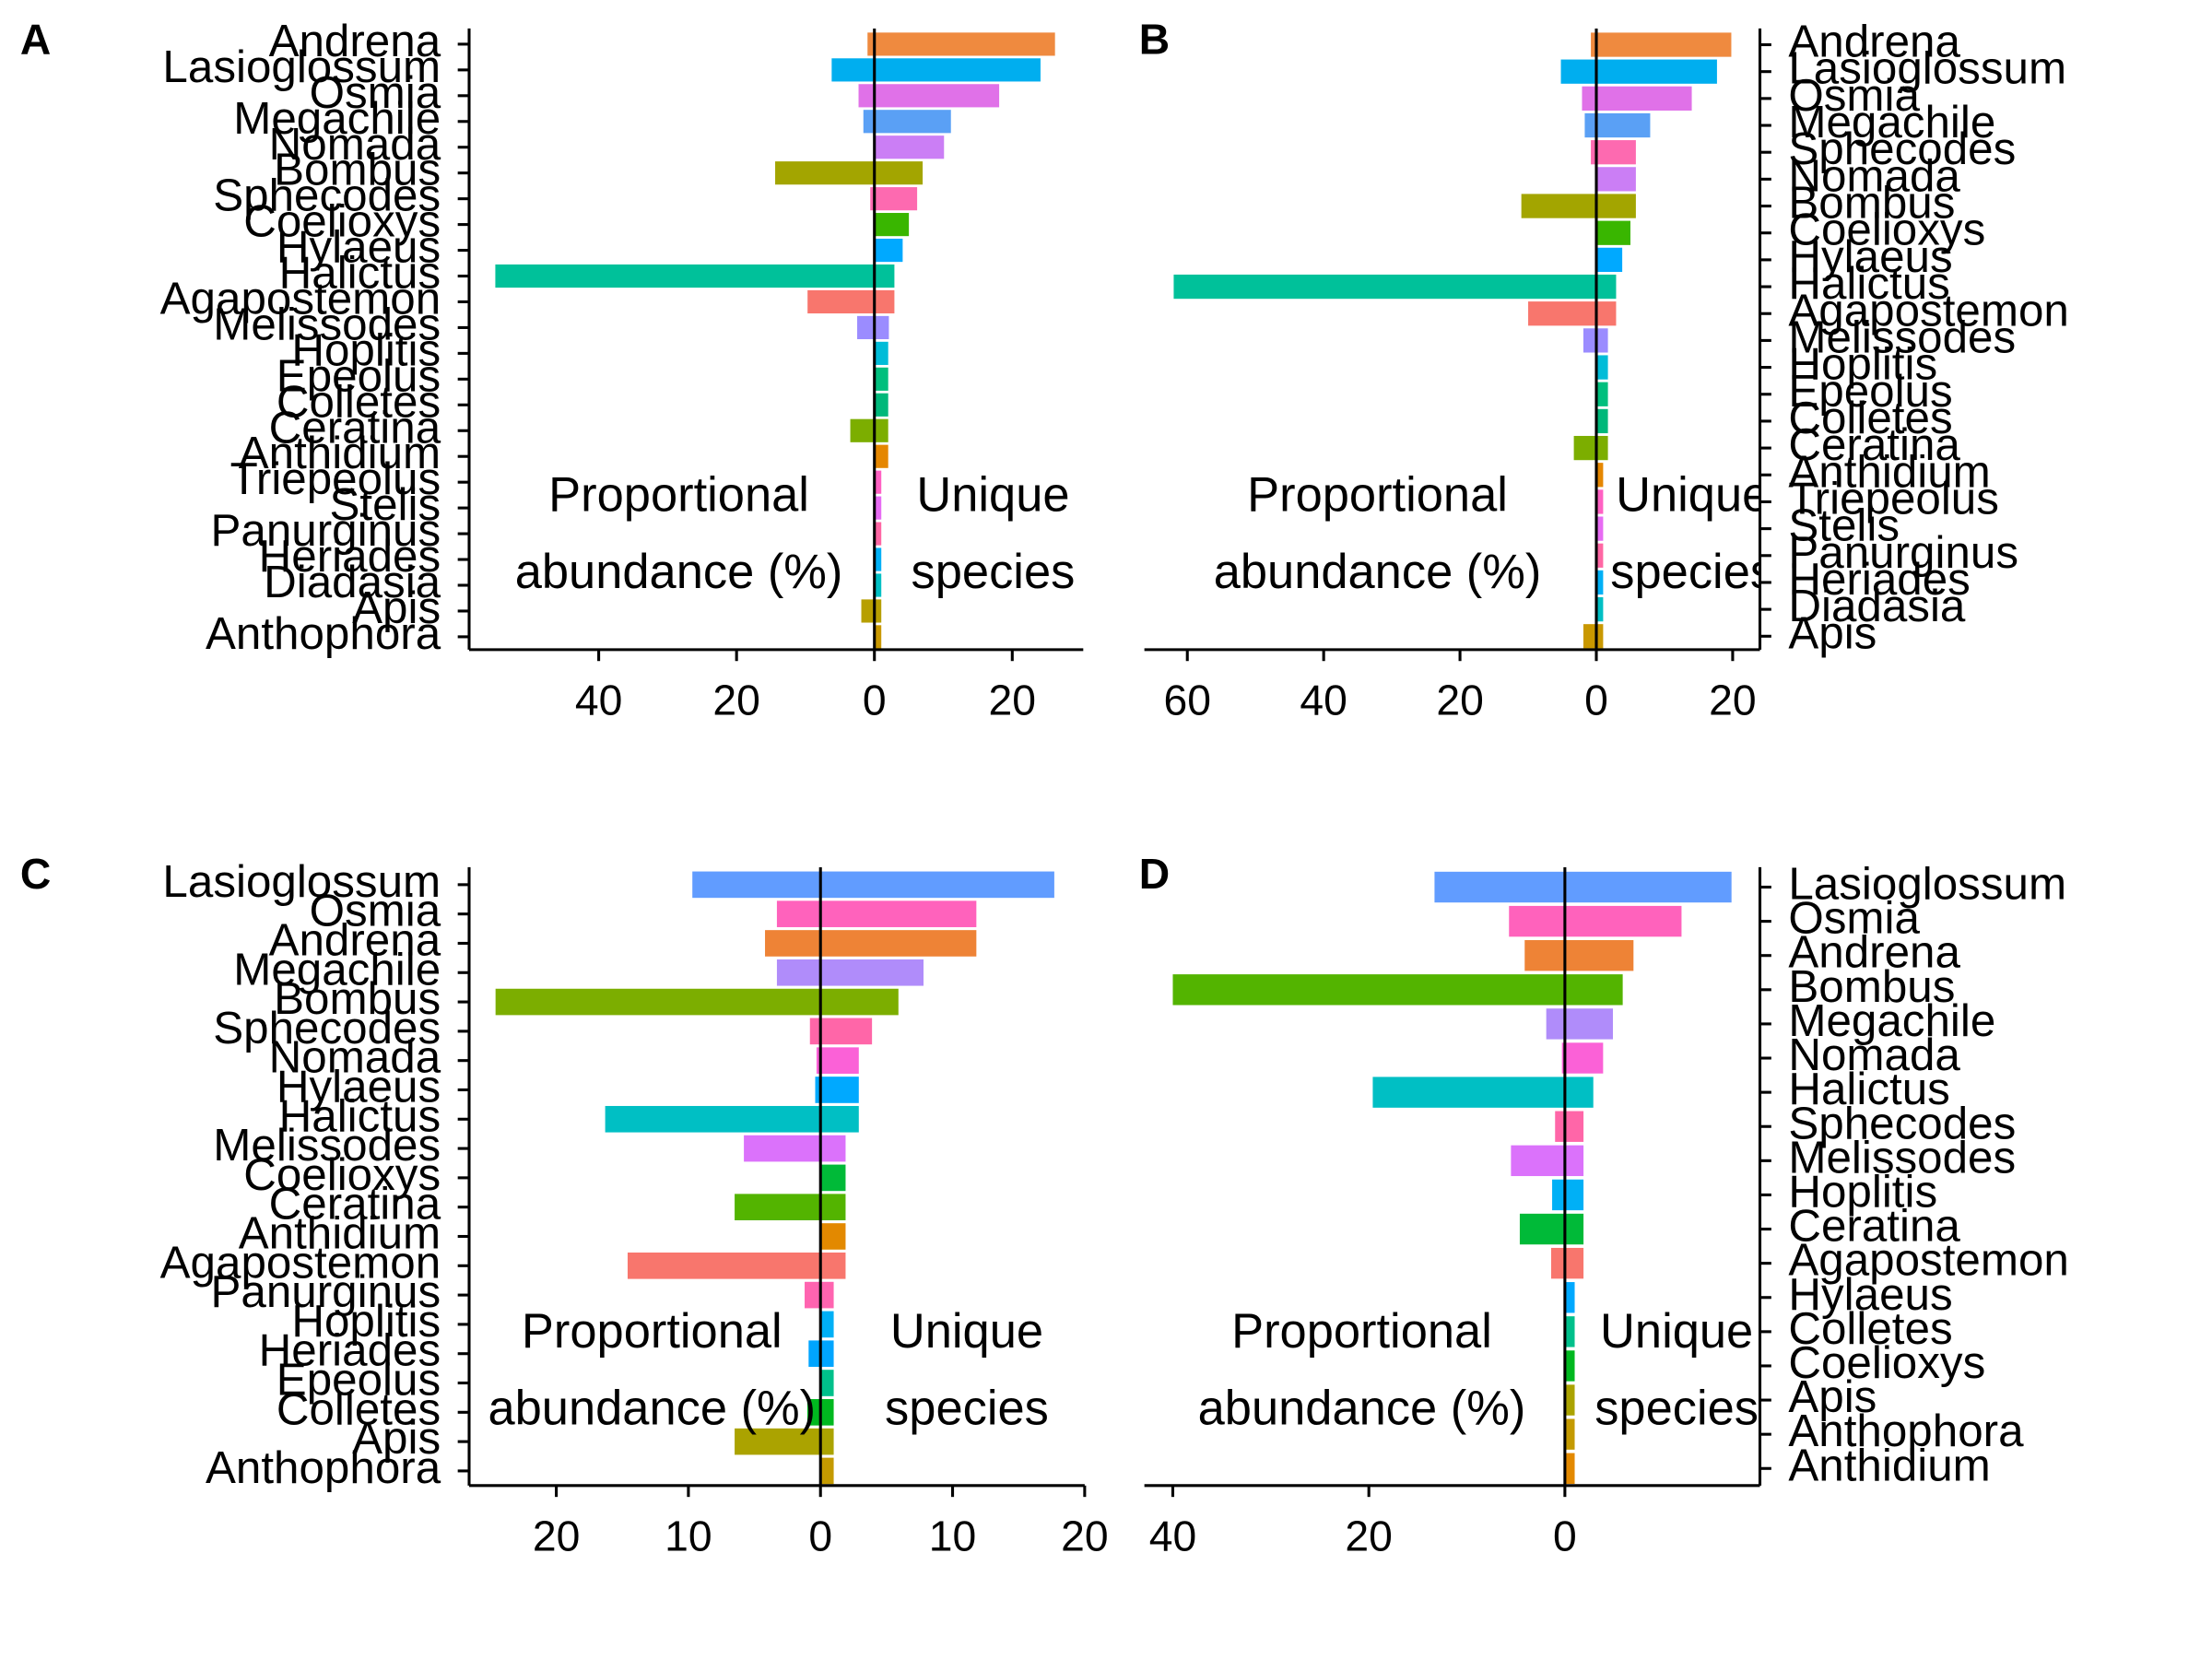  Describe the element at coordinates (1902, 1123) in the screenshot. I see `category-label: Sphecodes` at that location.